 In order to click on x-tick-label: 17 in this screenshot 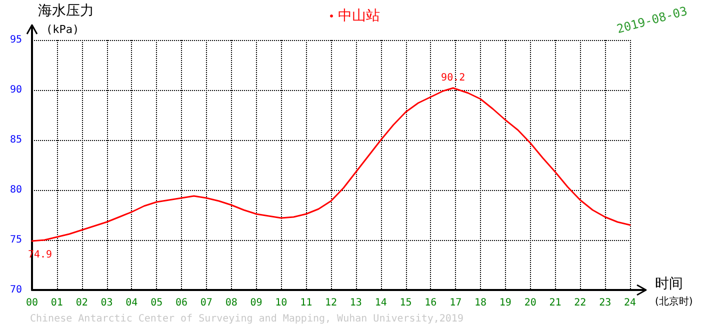, I will do `click(456, 303)`.